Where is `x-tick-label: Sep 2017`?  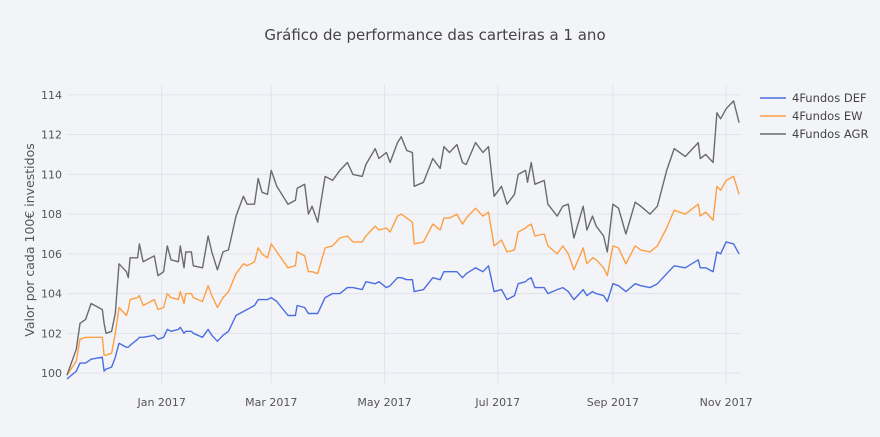
x-tick-label: Sep 2017 is located at coordinates (613, 402).